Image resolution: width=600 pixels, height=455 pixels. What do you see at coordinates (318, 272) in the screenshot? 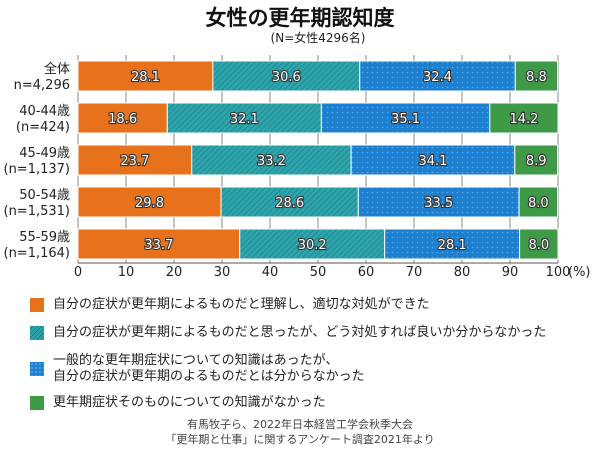
I see `x-tick-label: 50` at bounding box center [318, 272].